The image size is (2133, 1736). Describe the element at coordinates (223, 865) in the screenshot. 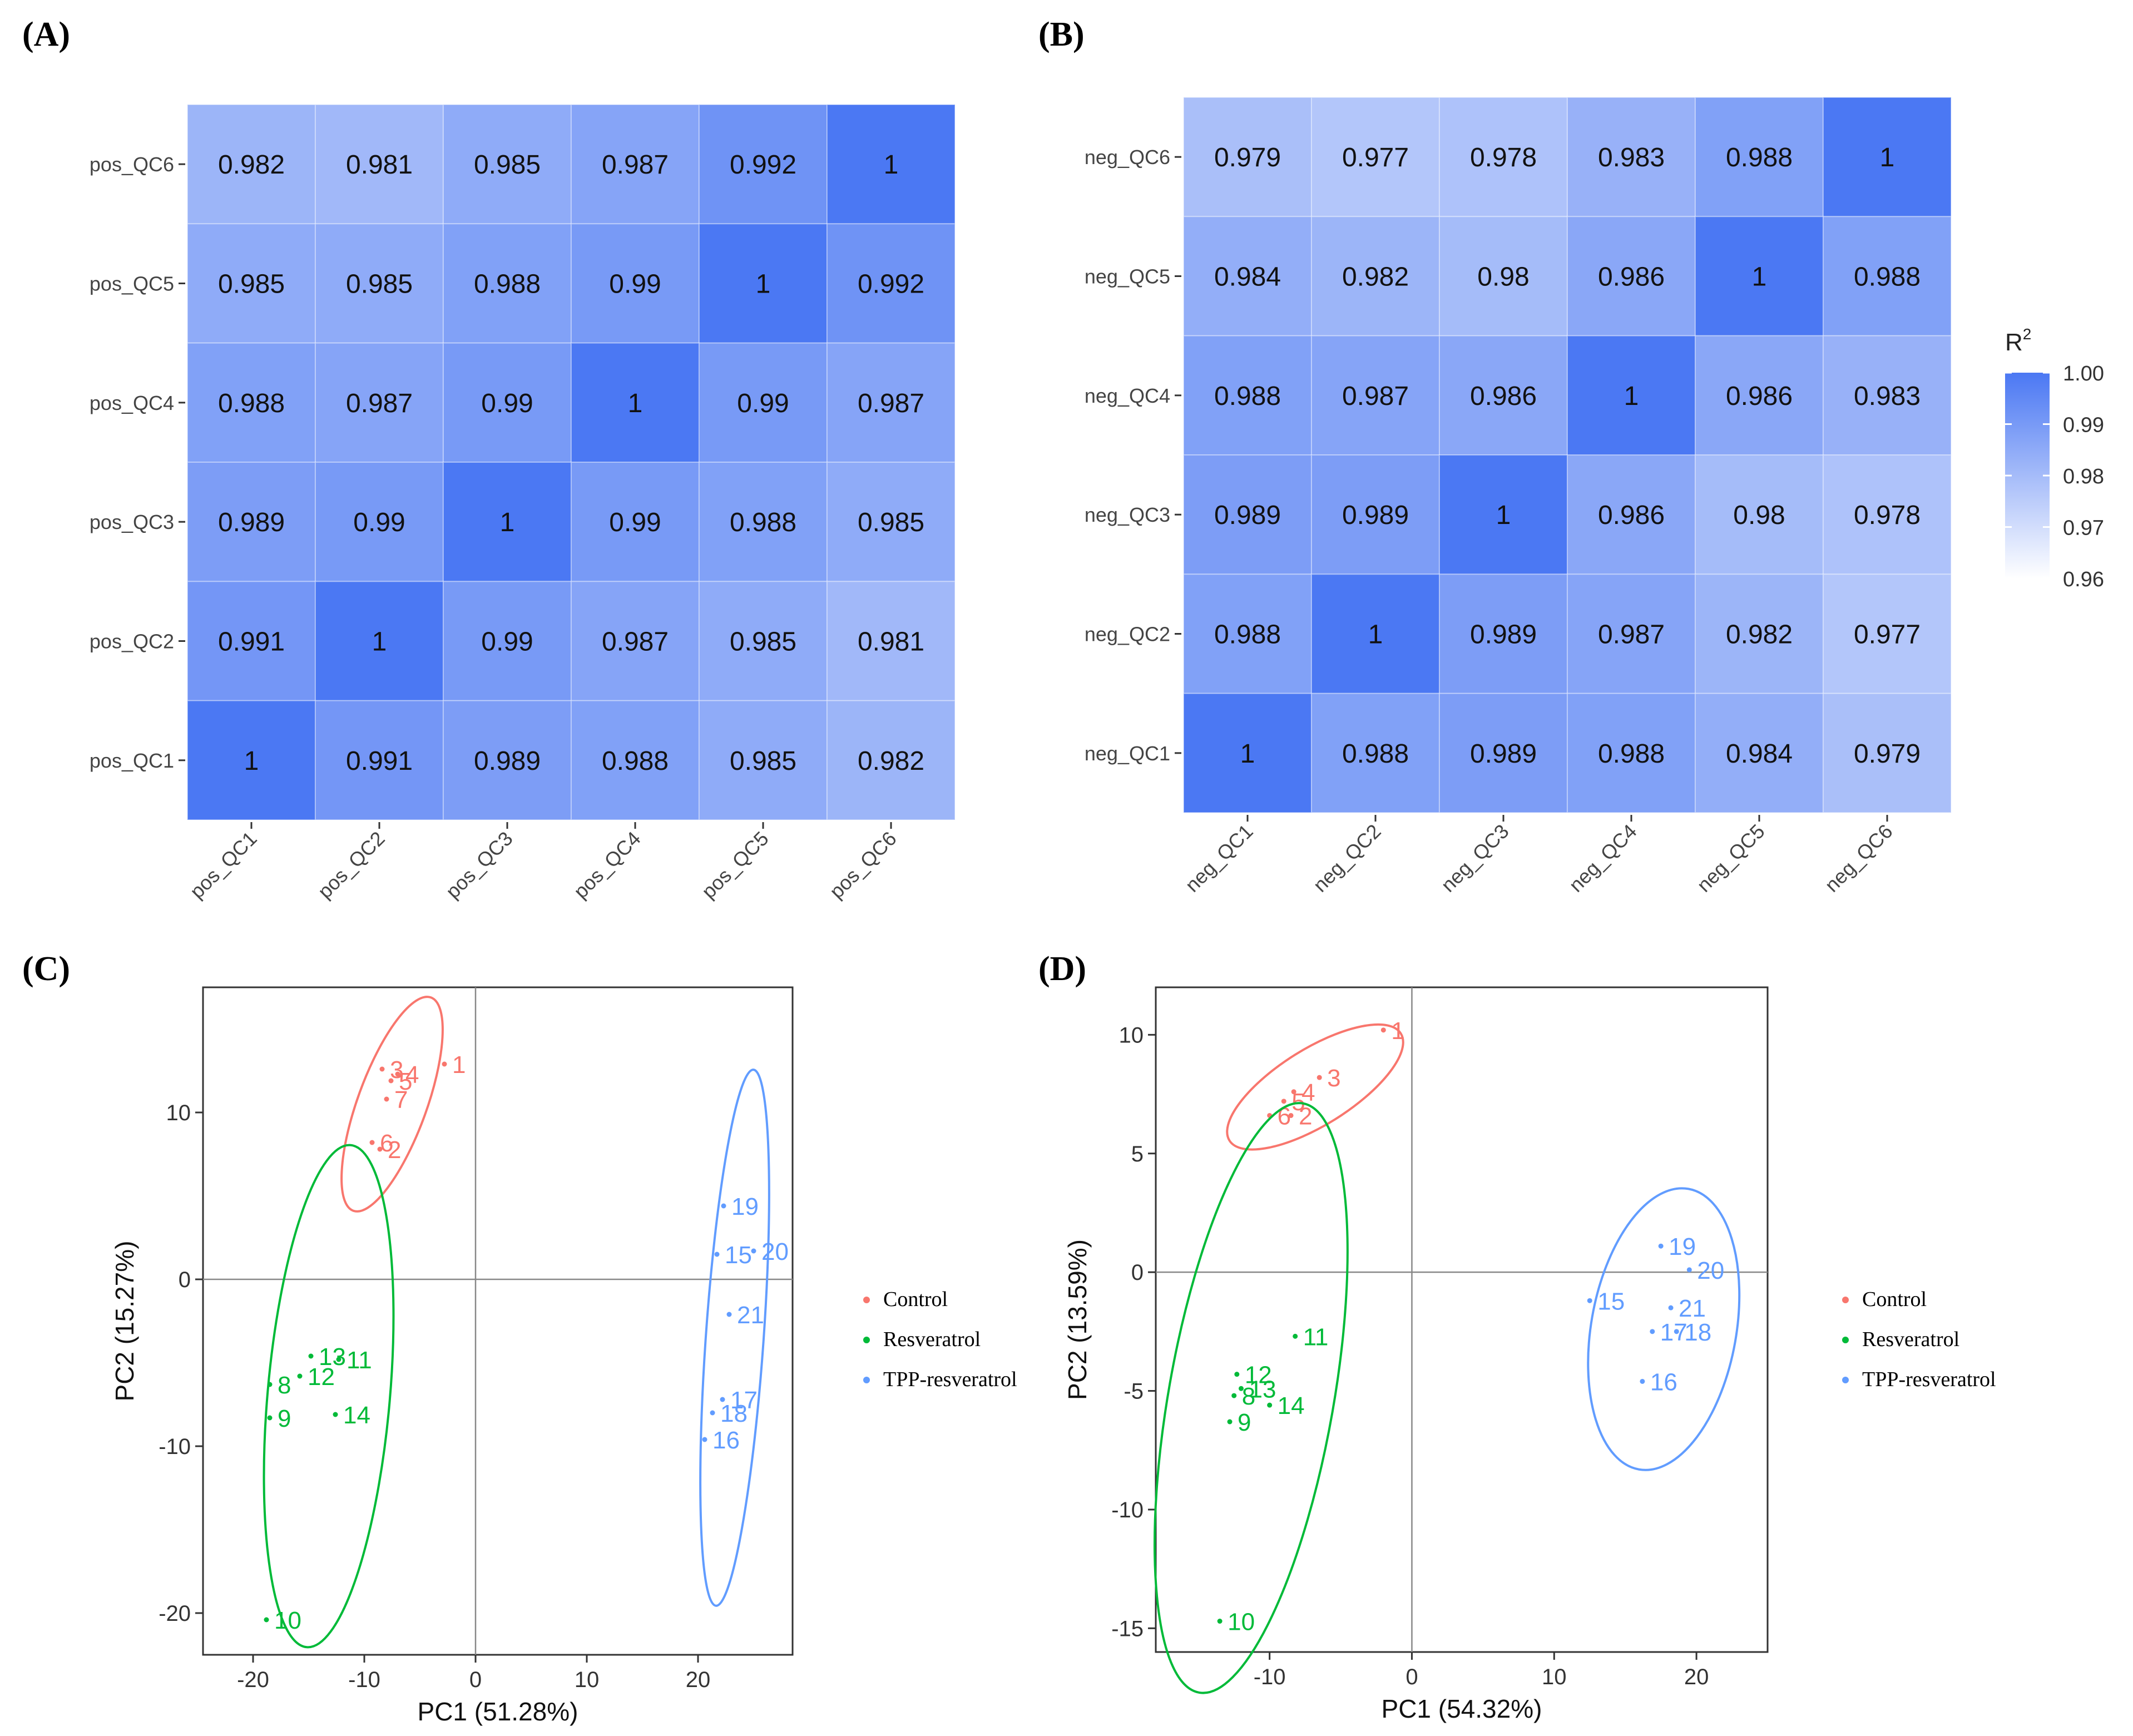

I see `x-tick-label: pos_QC1` at that location.